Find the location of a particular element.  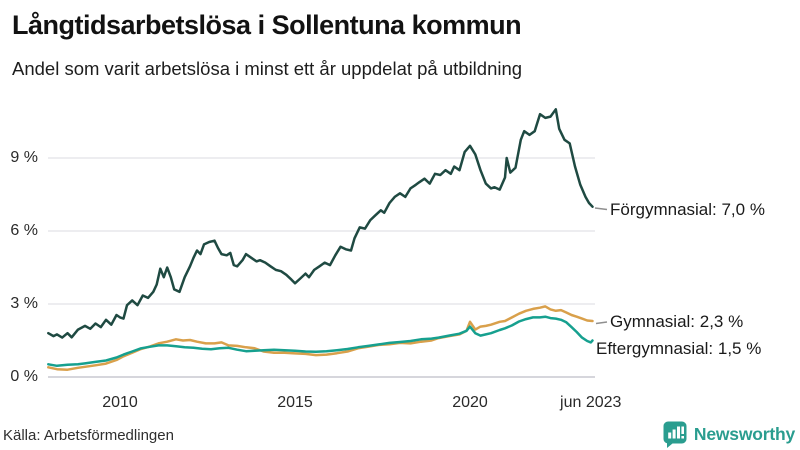

series-line-gymnasial is located at coordinates (320, 338).